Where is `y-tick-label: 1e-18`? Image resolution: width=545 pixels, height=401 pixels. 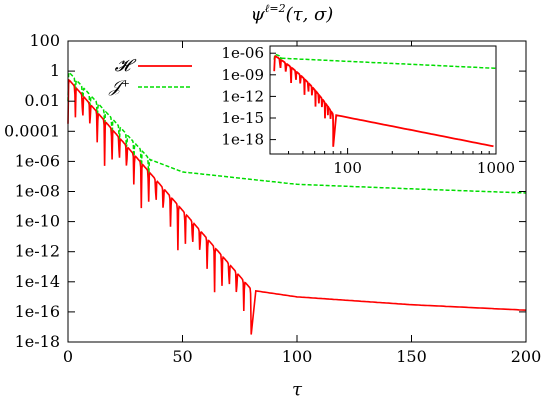 y-tick-label: 1e-18 is located at coordinates (37, 341).